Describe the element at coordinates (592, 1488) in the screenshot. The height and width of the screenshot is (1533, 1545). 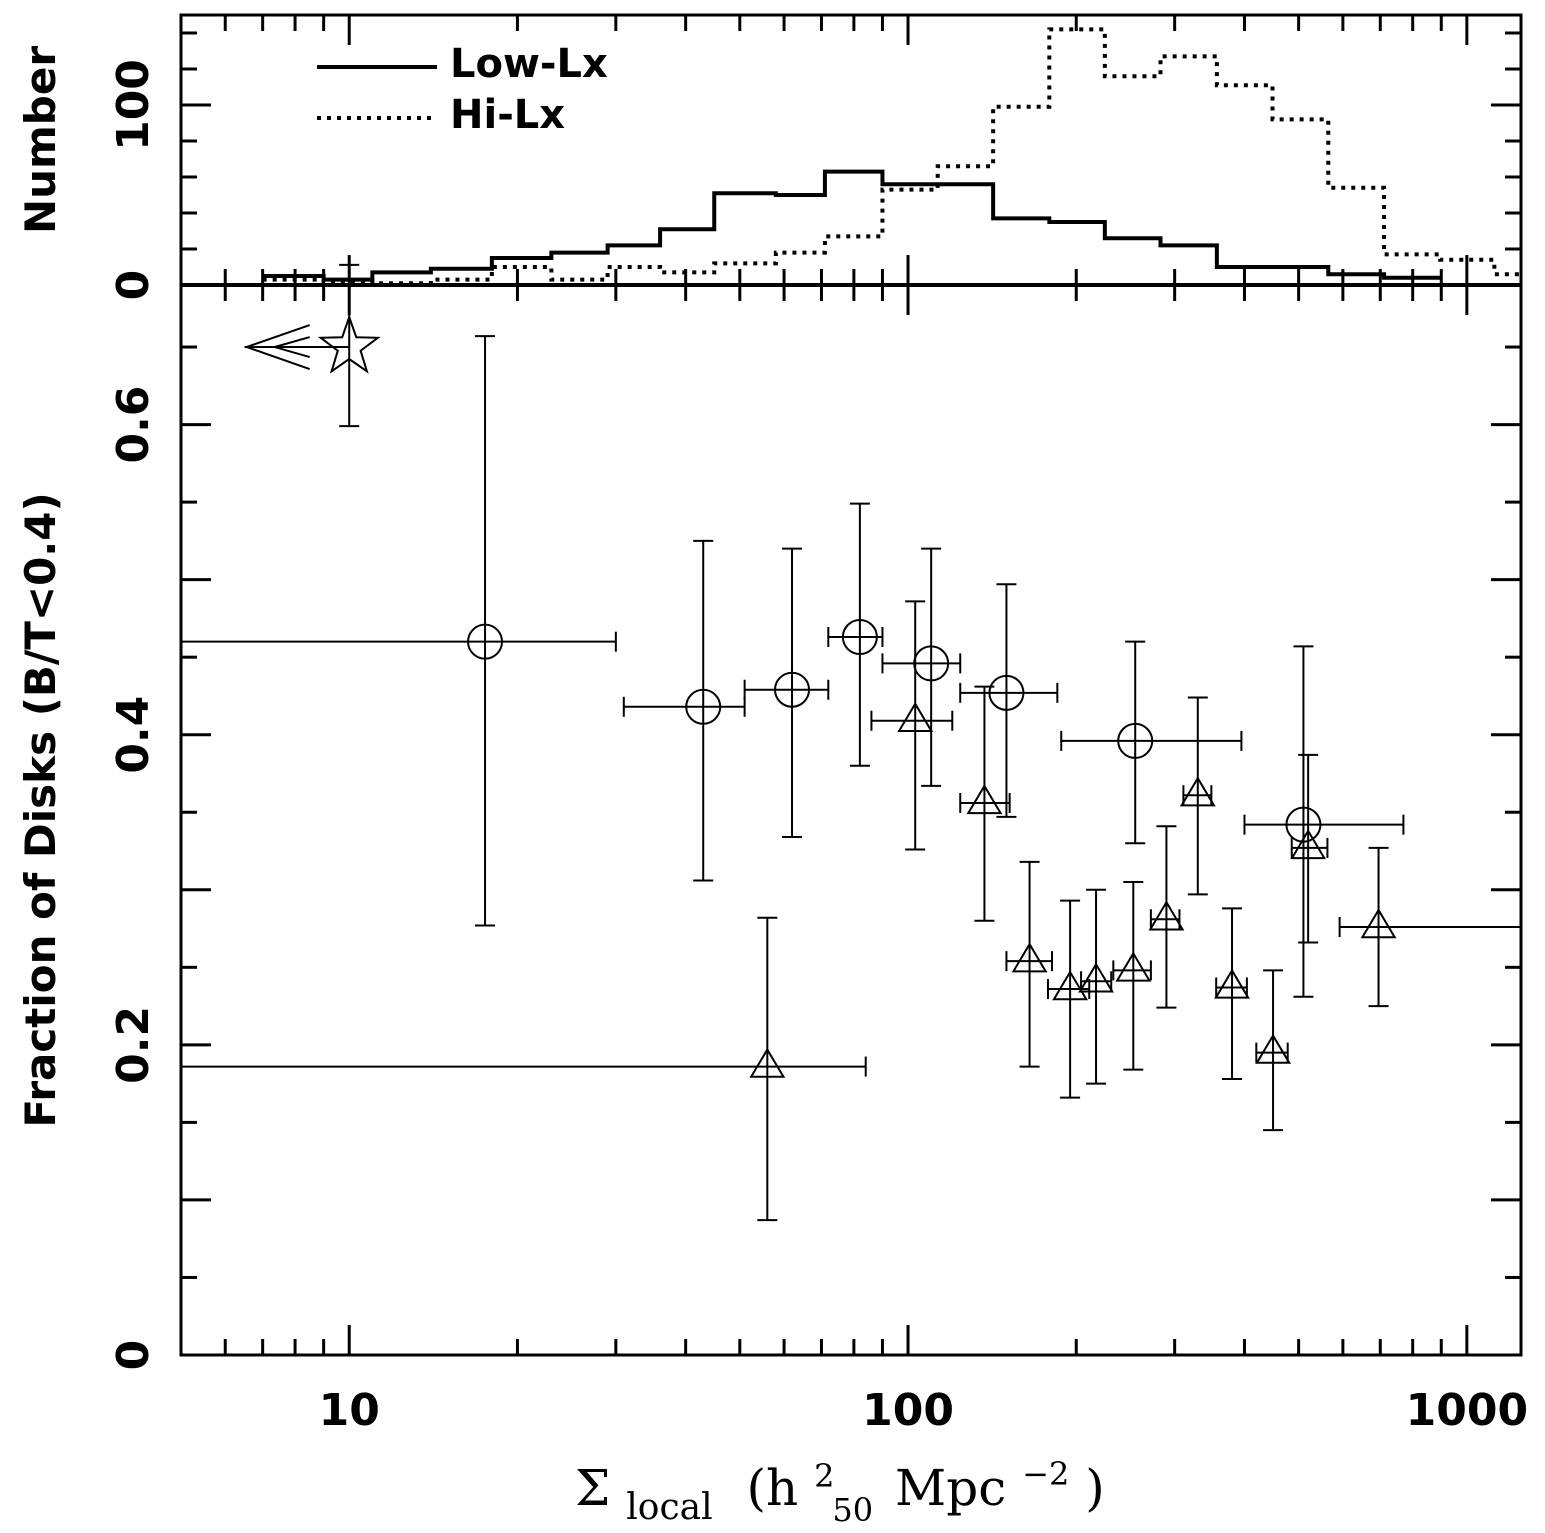
I see `x-axis-sigma: Σ` at that location.